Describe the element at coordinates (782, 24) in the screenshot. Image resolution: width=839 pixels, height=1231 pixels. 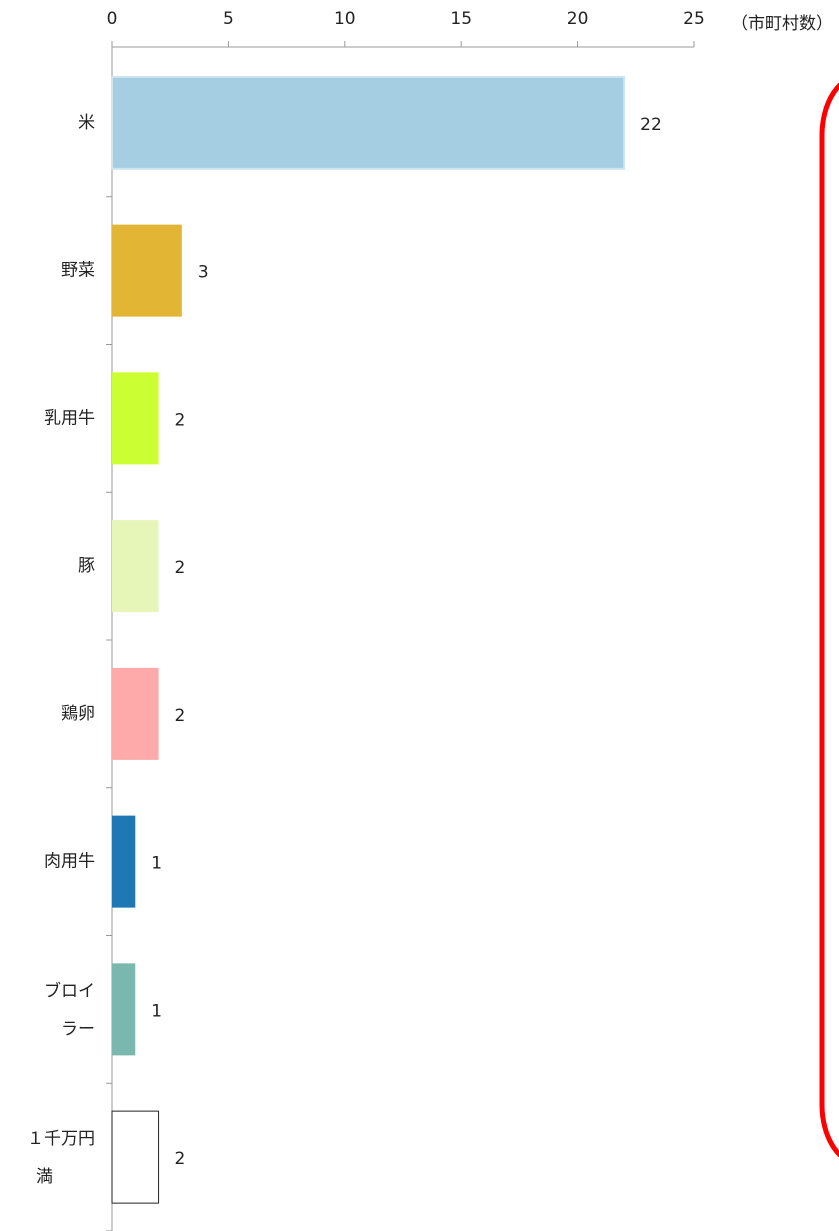
I see `unit-label: （市町村数）` at that location.